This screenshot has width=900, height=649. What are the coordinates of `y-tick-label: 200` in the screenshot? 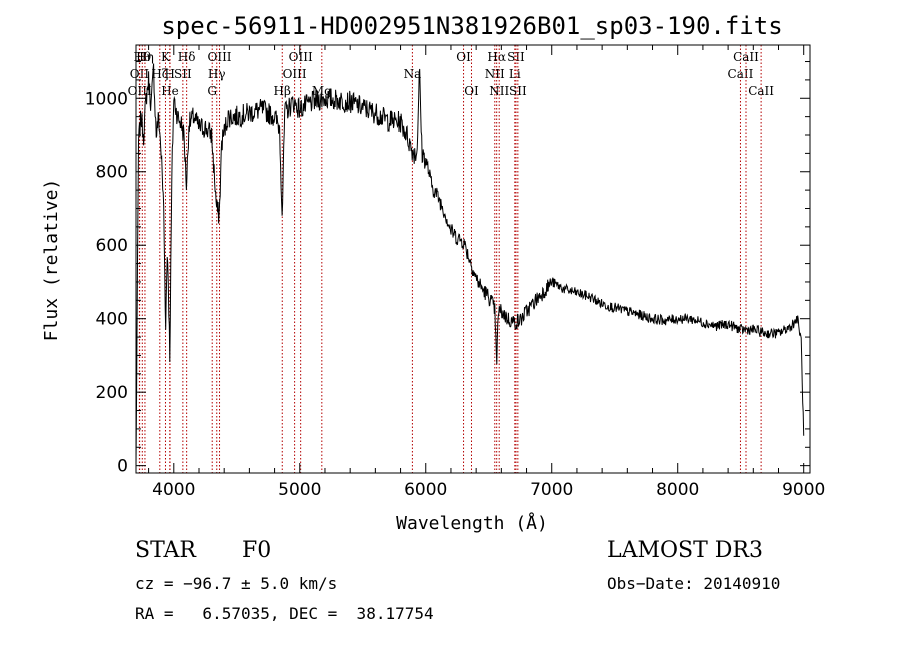 It's located at (112, 393).